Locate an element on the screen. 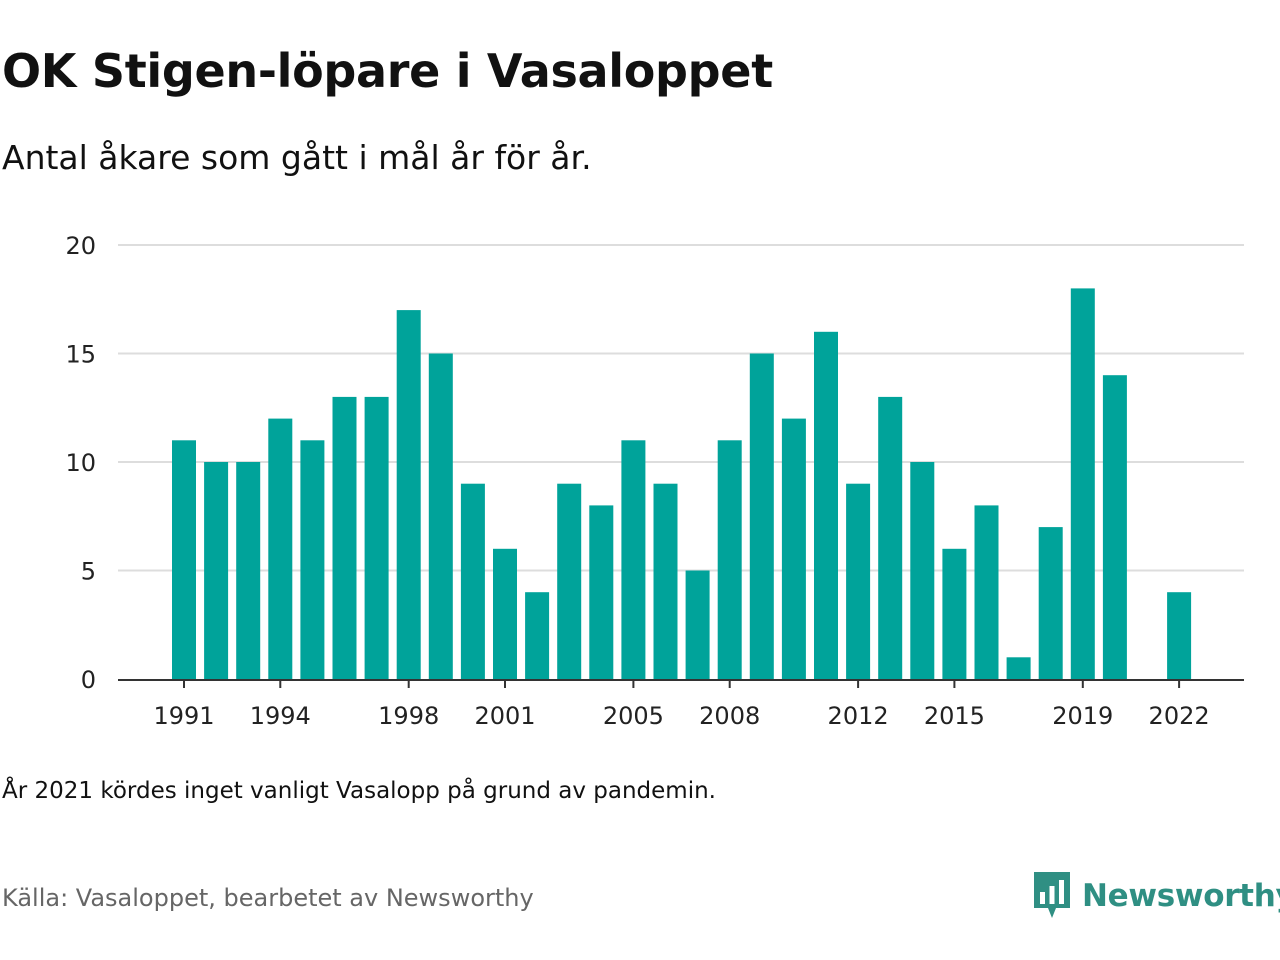 This screenshot has width=1280, height=960. chart-subtitle: Antal åkare som gått i mål år för år. is located at coordinates (297, 157).